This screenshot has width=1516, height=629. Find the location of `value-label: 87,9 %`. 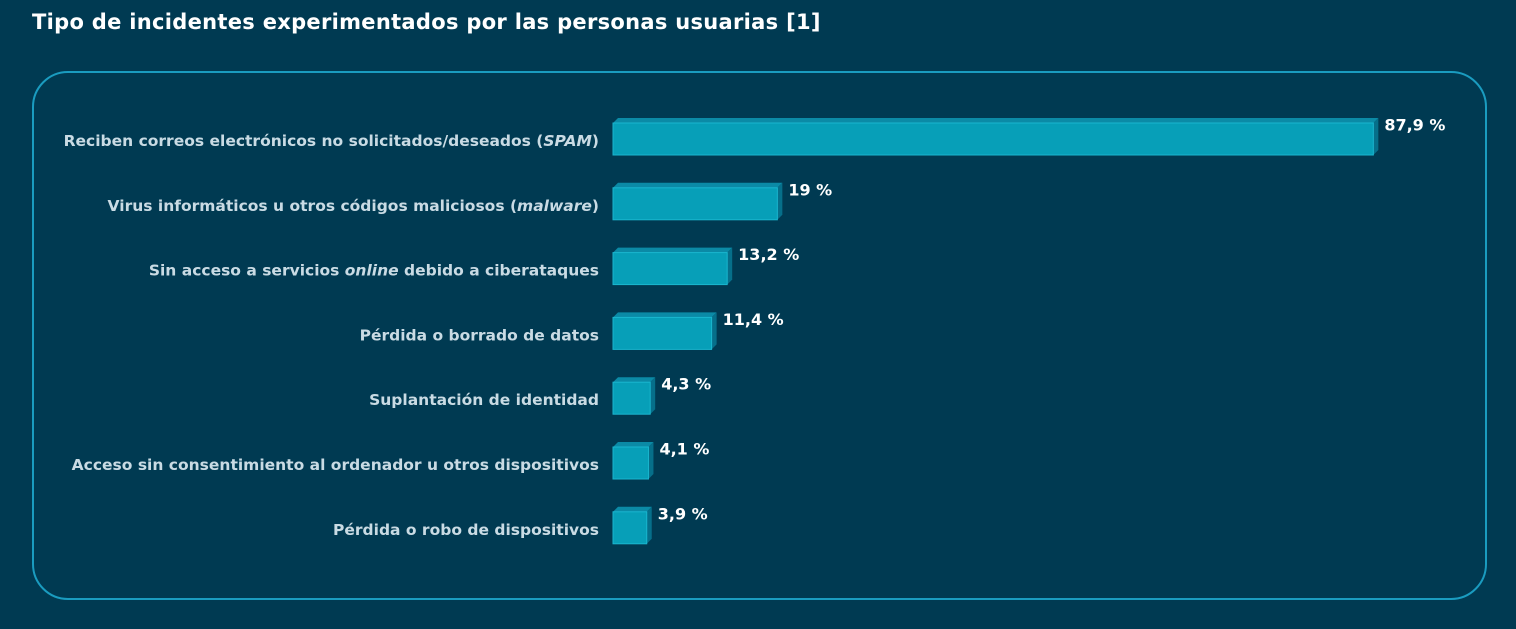

value-label: 87,9 % is located at coordinates (1414, 125).